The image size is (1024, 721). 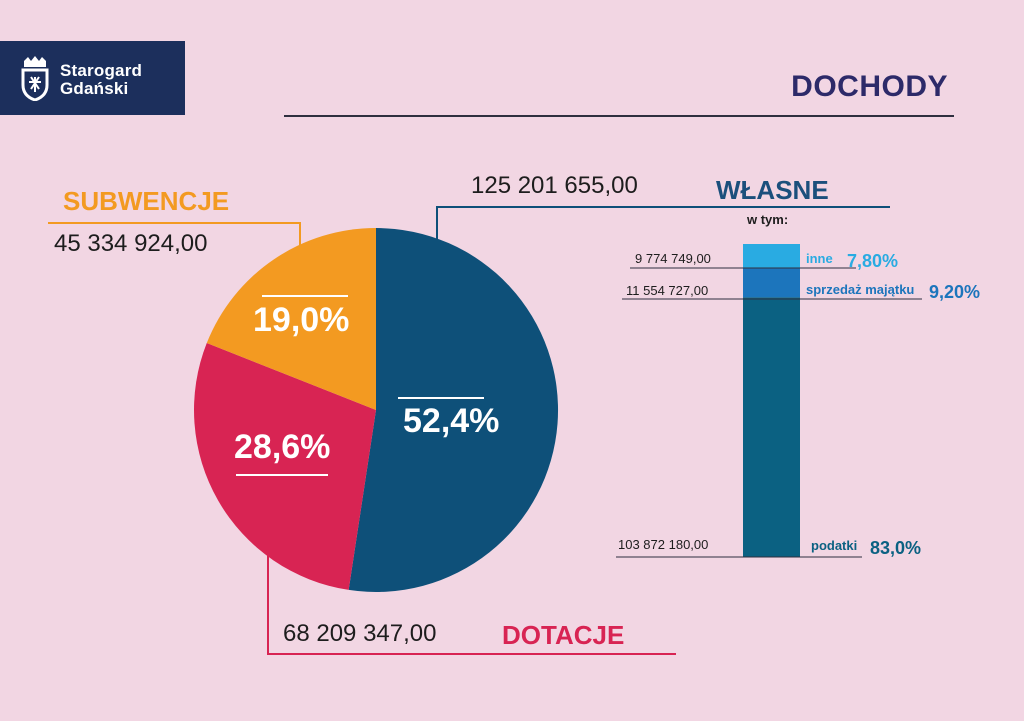 I want to click on stacked-bar, so click(x=769, y=401).